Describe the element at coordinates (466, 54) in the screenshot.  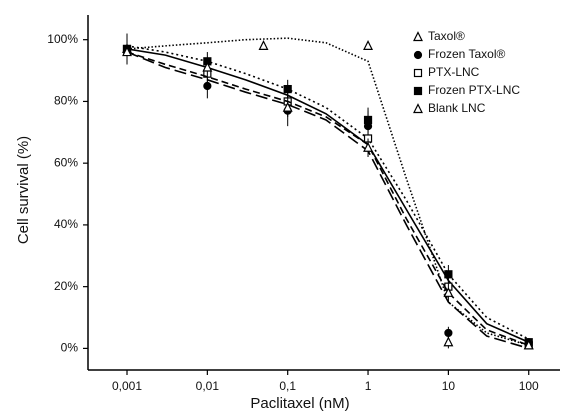
I see `legend-label: Frozen Taxol®` at that location.